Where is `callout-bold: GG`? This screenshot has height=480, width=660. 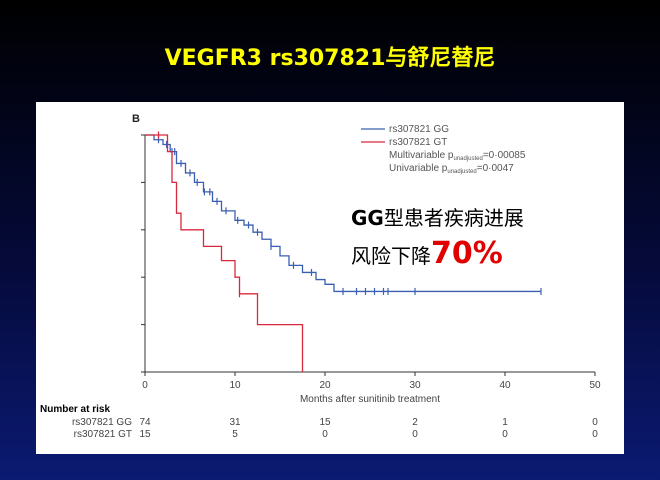
callout-bold: GG is located at coordinates (367, 218).